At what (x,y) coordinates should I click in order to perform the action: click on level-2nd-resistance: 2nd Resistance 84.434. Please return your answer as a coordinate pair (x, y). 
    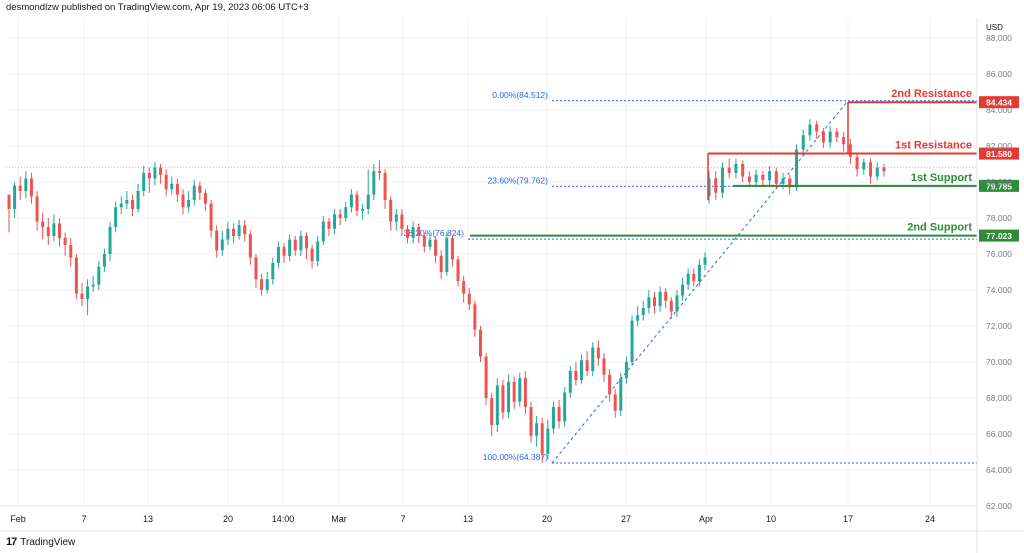
    Looking at the image, I should click on (933, 121).